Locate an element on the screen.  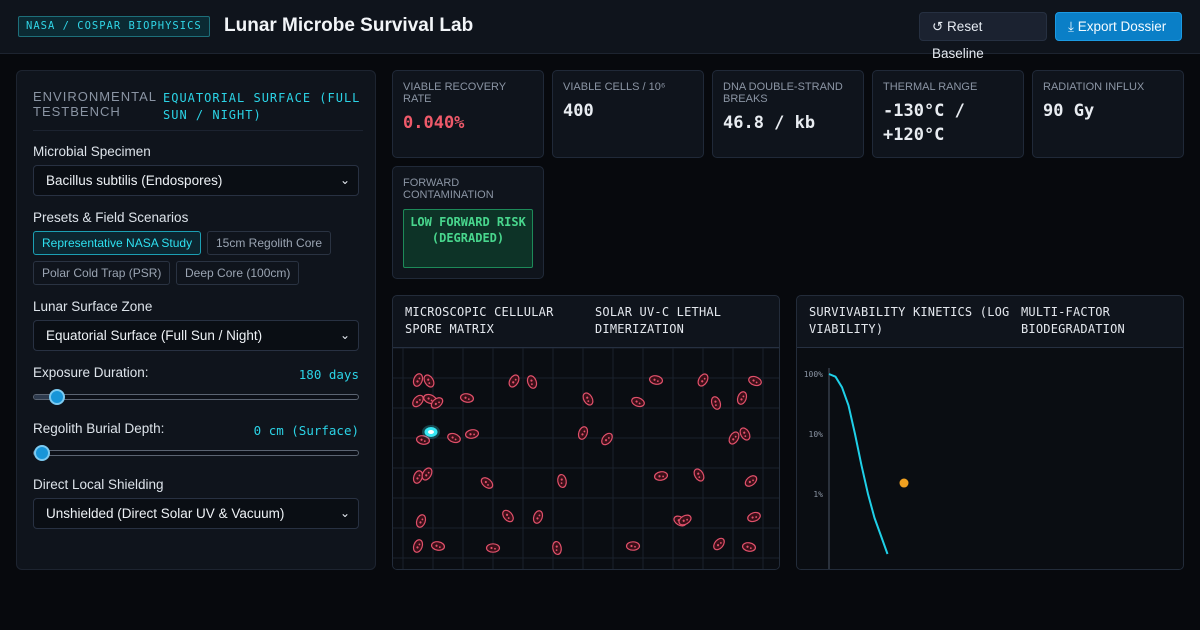
viable-spore-core is located at coordinates (431, 432).